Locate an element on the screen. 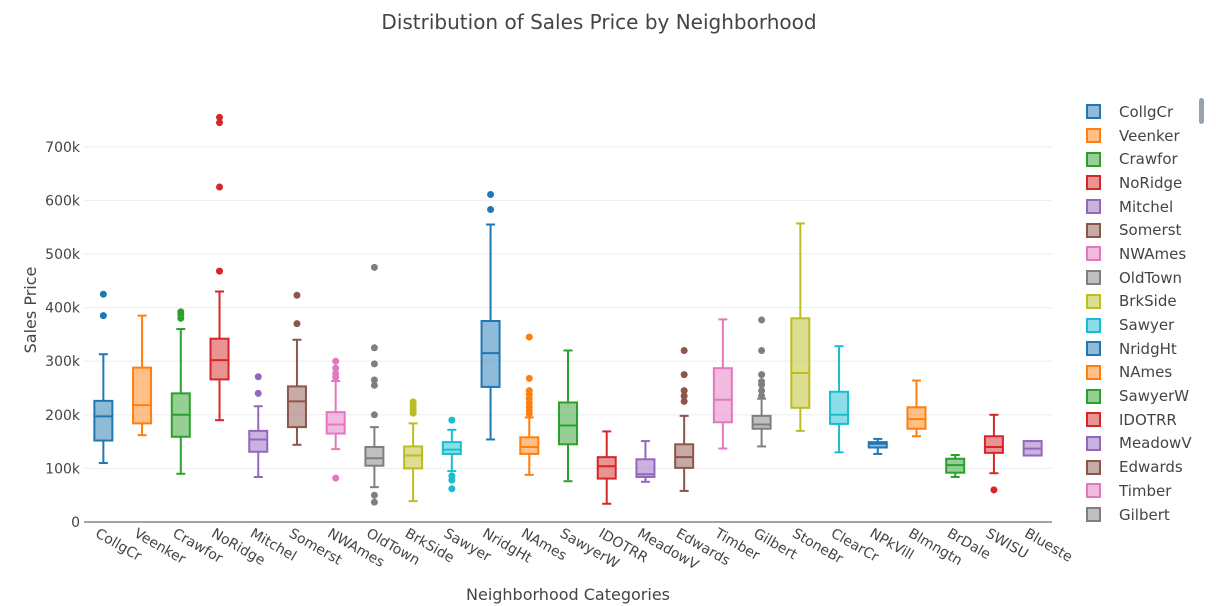  y-axis: 0 100k 200k 300k 400k 500k 600k 700k is located at coordinates (63, 335).